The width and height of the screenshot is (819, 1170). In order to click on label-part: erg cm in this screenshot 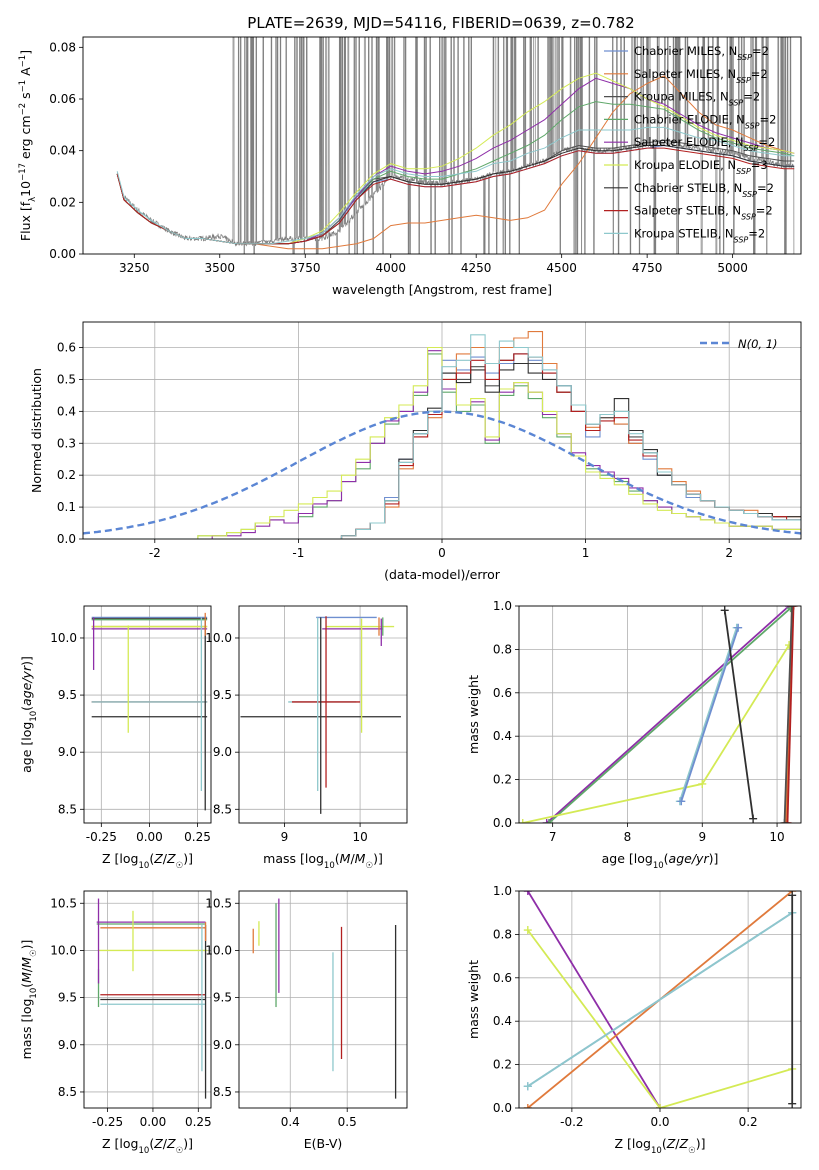, I will do `click(25, 139)`.